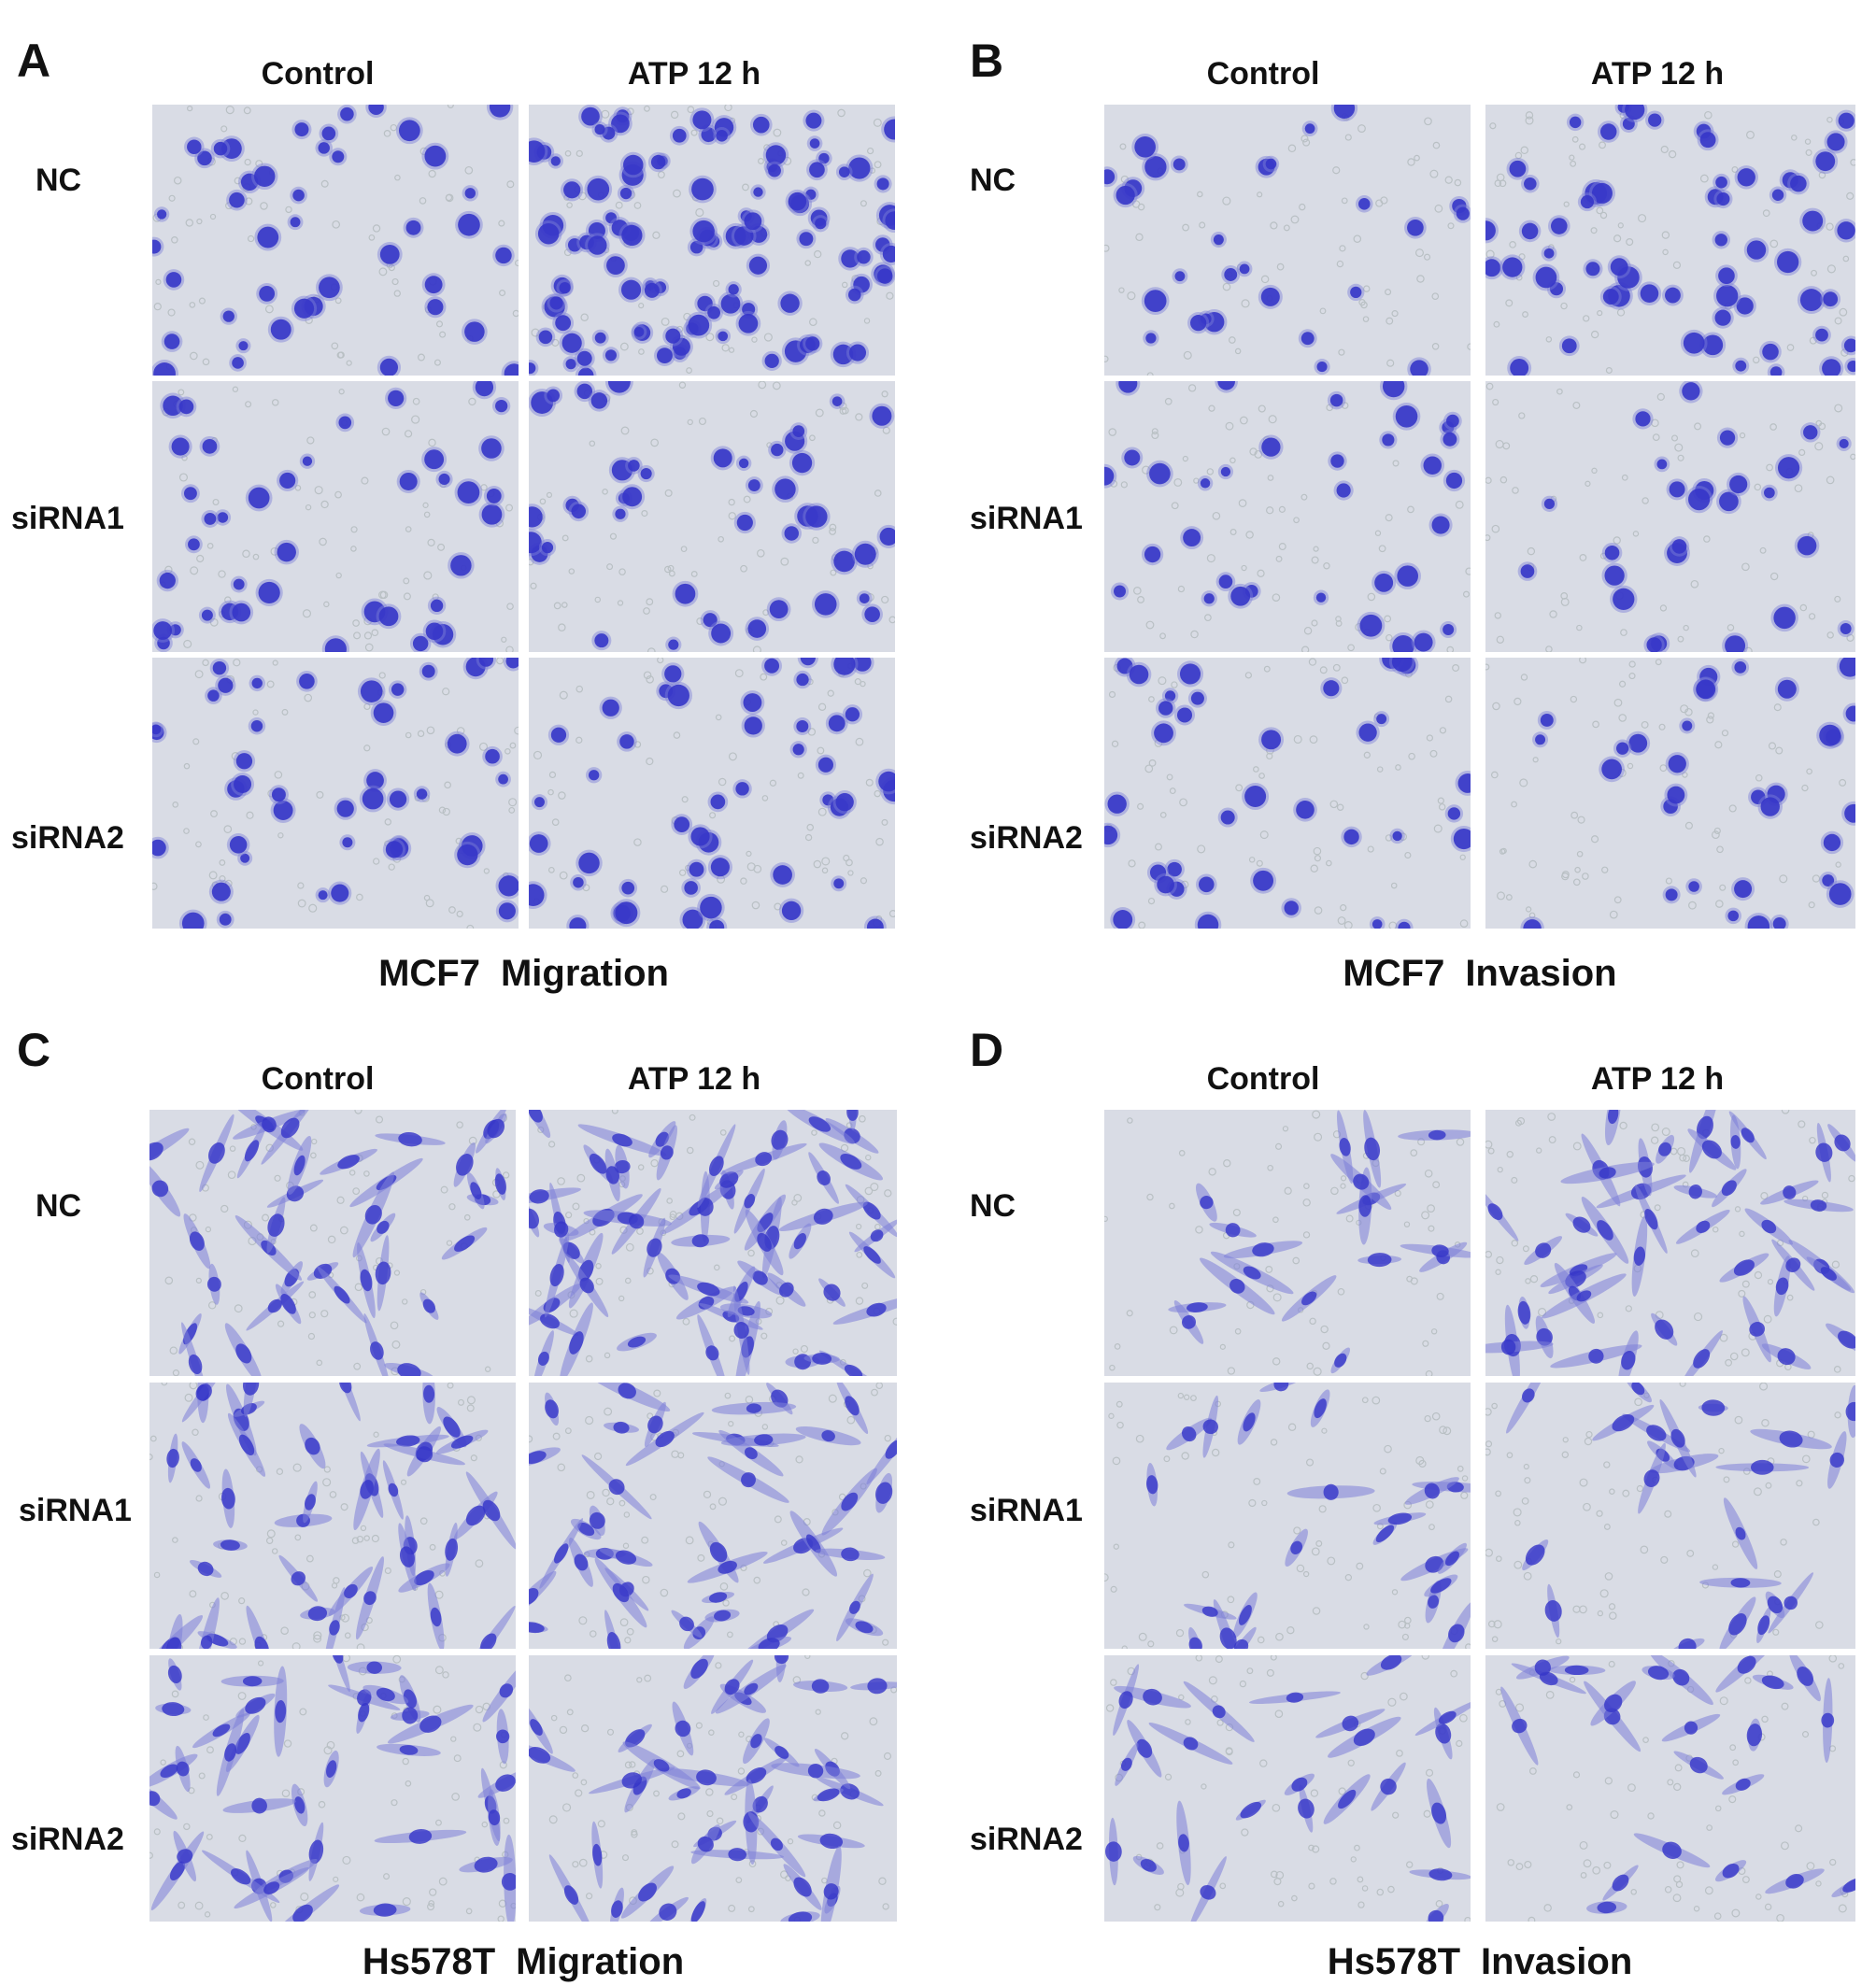 The height and width of the screenshot is (1986, 1876). What do you see at coordinates (1479, 974) in the screenshot?
I see `panel-caption: MCF7 Invasion` at bounding box center [1479, 974].